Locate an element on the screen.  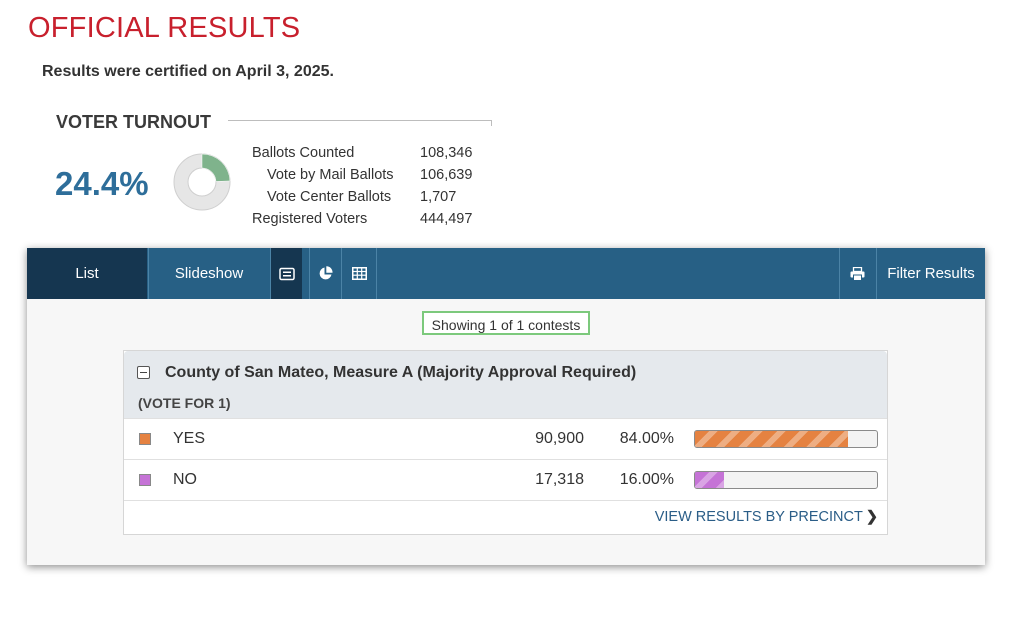
results-toolbar: List Slideshow is located at coordinates (506, 273).